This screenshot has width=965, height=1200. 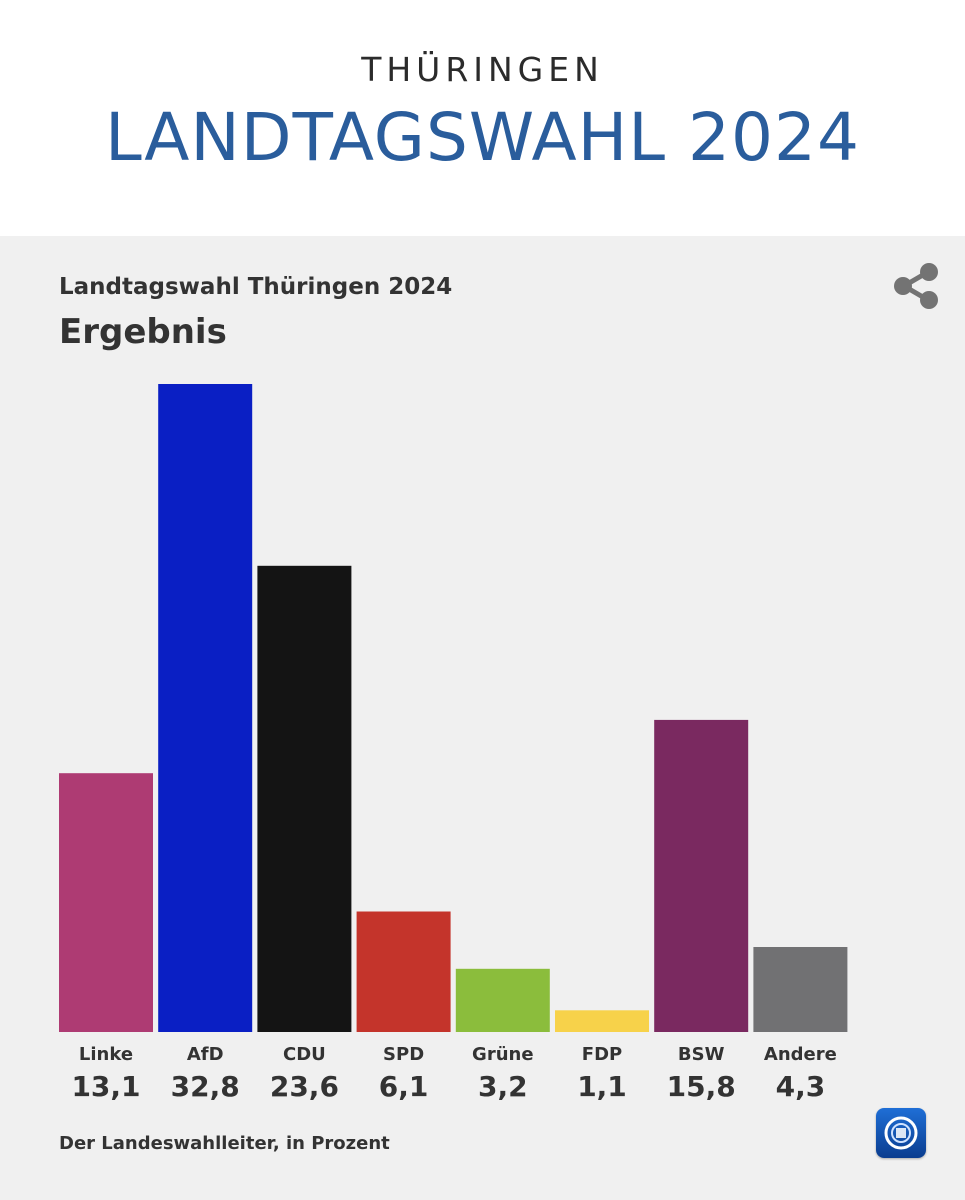 What do you see at coordinates (105, 1086) in the screenshot?
I see `value-label-linke: 13,1` at bounding box center [105, 1086].